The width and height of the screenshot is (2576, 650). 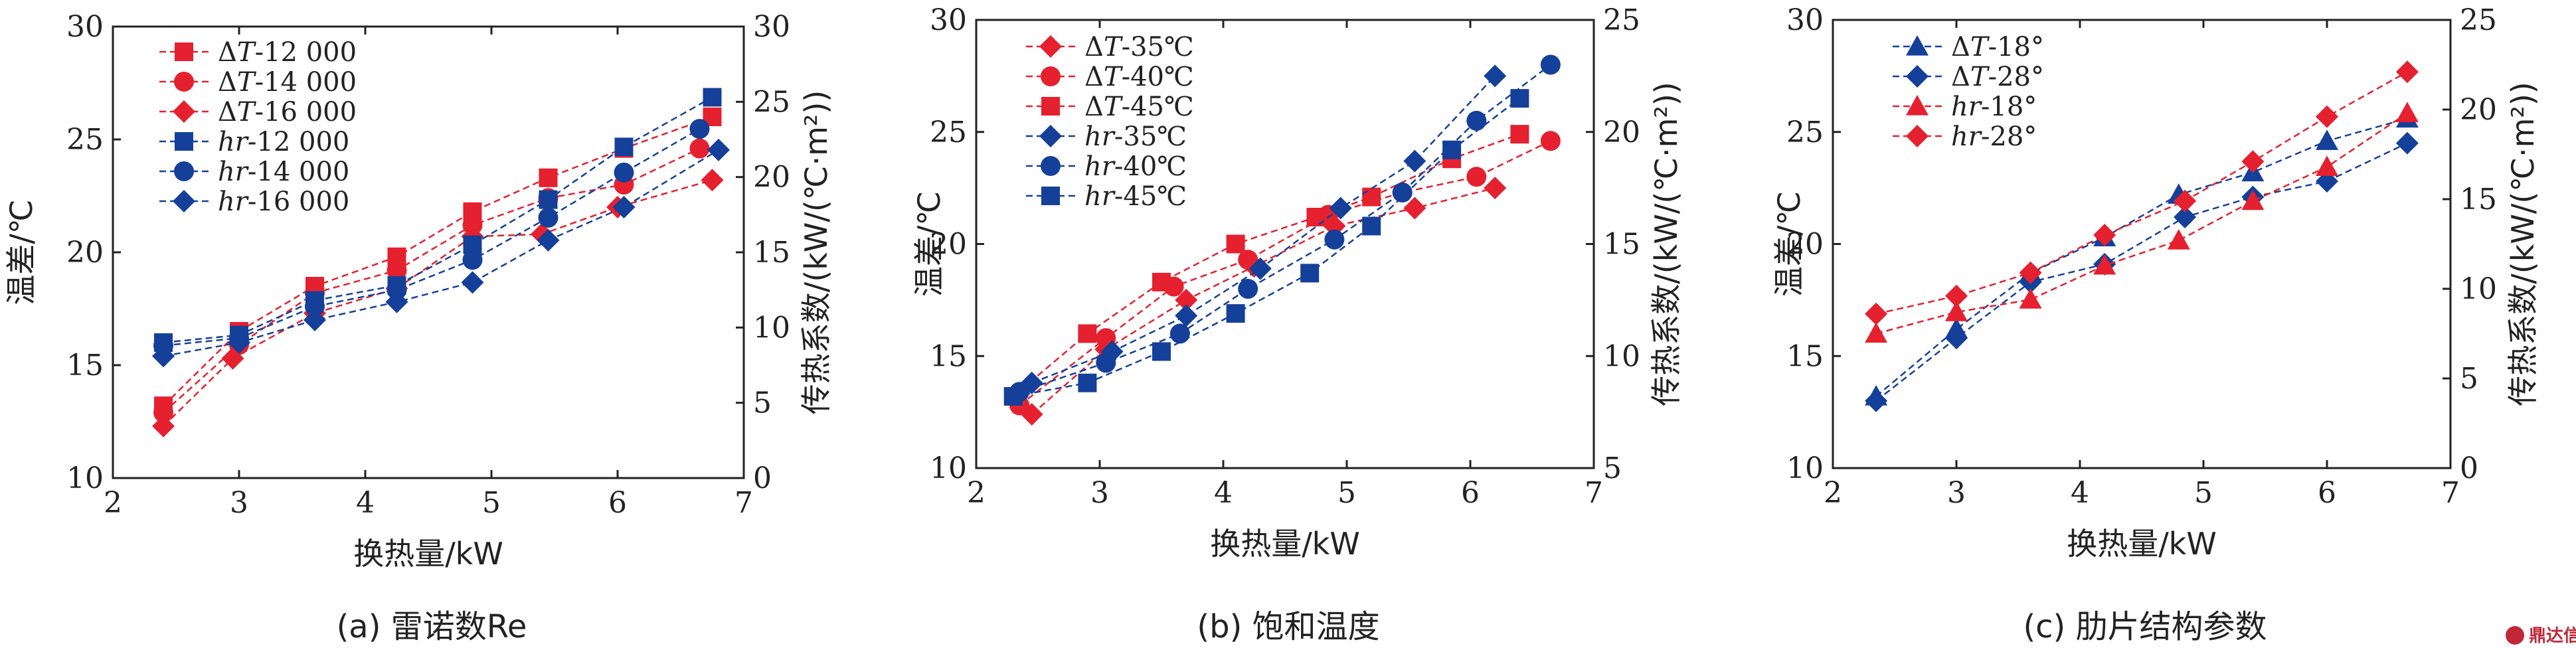 I want to click on legend-label: hr-18°, so click(x=1994, y=107).